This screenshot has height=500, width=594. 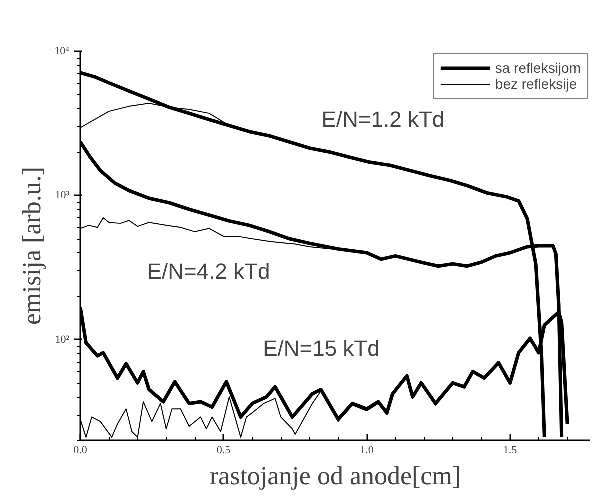 What do you see at coordinates (62, 196) in the screenshot?
I see `y-tick-label: 10³` at bounding box center [62, 196].